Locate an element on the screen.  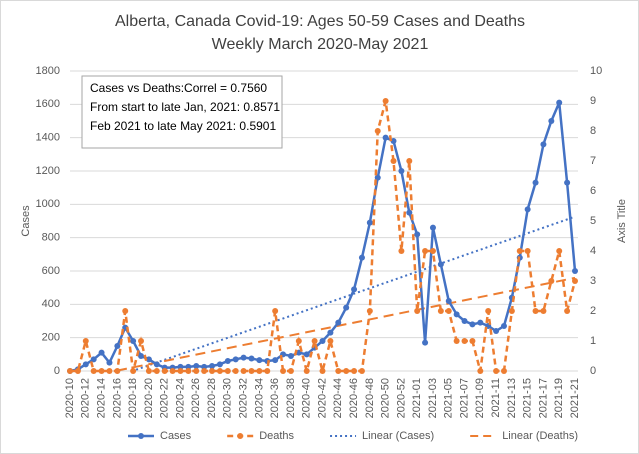
x-tick-label: 2021-01 is located at coordinates (417, 398).